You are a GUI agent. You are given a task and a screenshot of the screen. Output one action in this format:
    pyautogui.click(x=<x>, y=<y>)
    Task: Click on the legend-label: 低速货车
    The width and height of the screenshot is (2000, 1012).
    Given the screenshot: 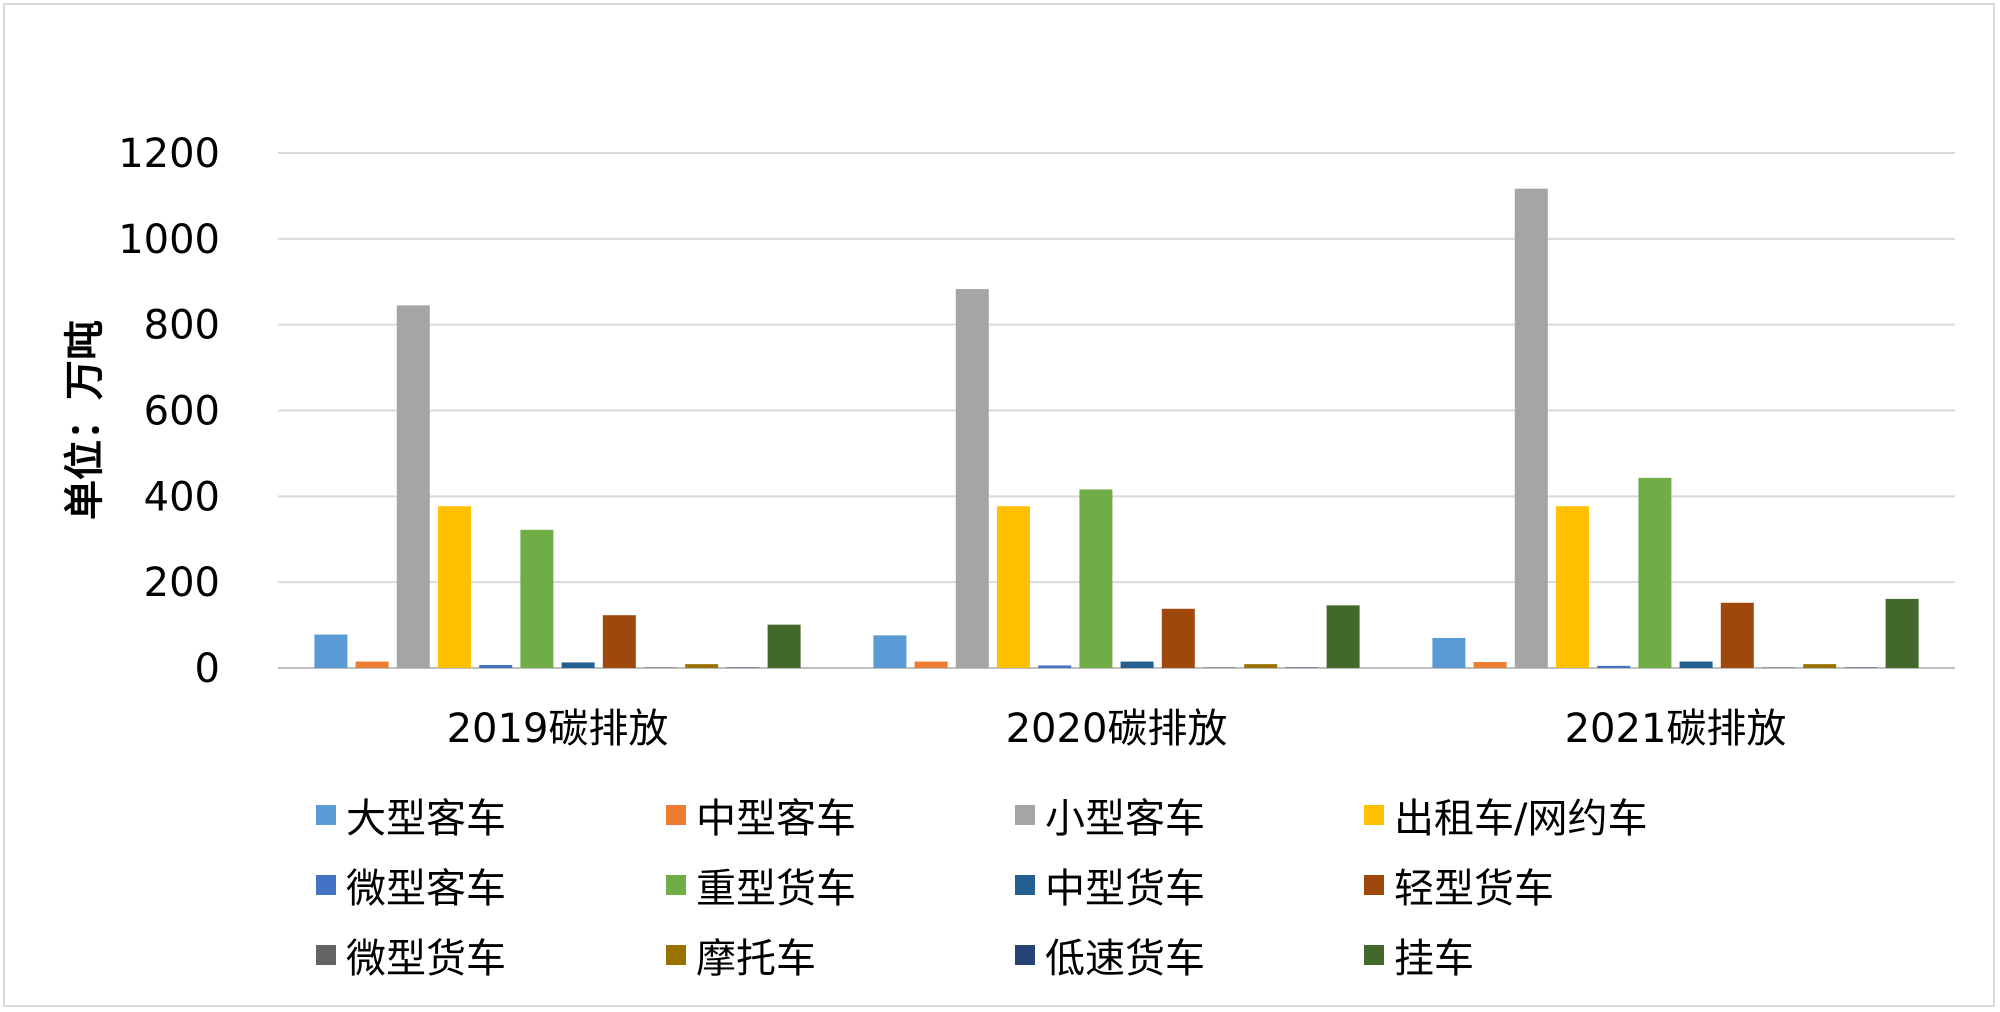 What is the action you would take?
    pyautogui.click(x=1125, y=959)
    